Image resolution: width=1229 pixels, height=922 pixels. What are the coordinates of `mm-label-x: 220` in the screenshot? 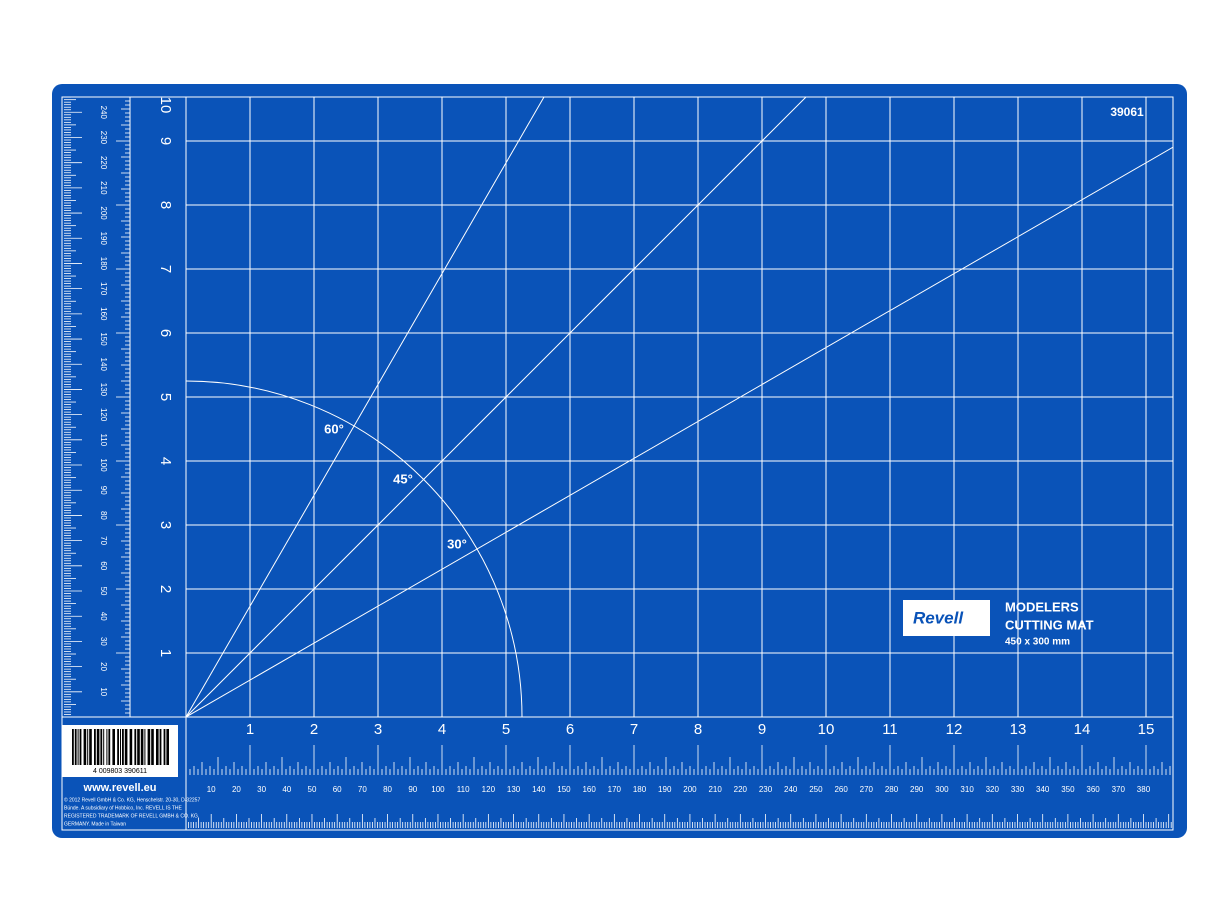 It's located at (741, 789).